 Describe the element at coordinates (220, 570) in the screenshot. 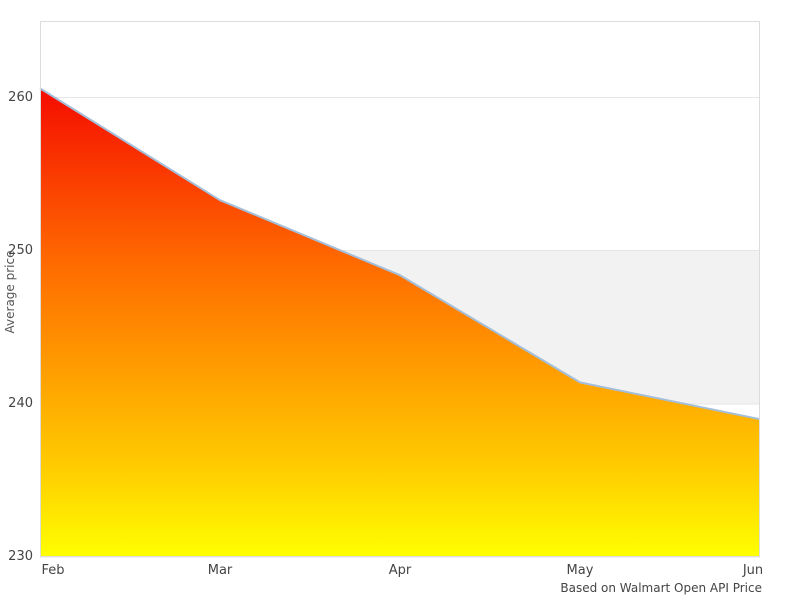

I see `x-axis-tick-label: Mar` at that location.